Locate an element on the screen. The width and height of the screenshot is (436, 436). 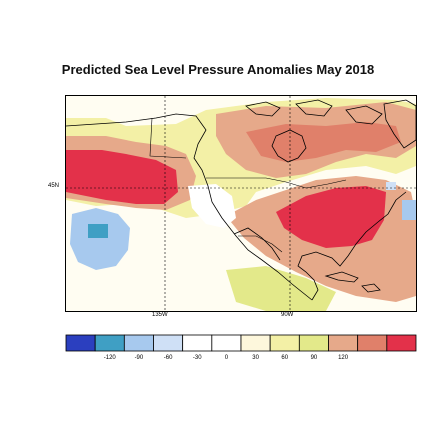
lon-label-135w: 135W is located at coordinates (160, 315).